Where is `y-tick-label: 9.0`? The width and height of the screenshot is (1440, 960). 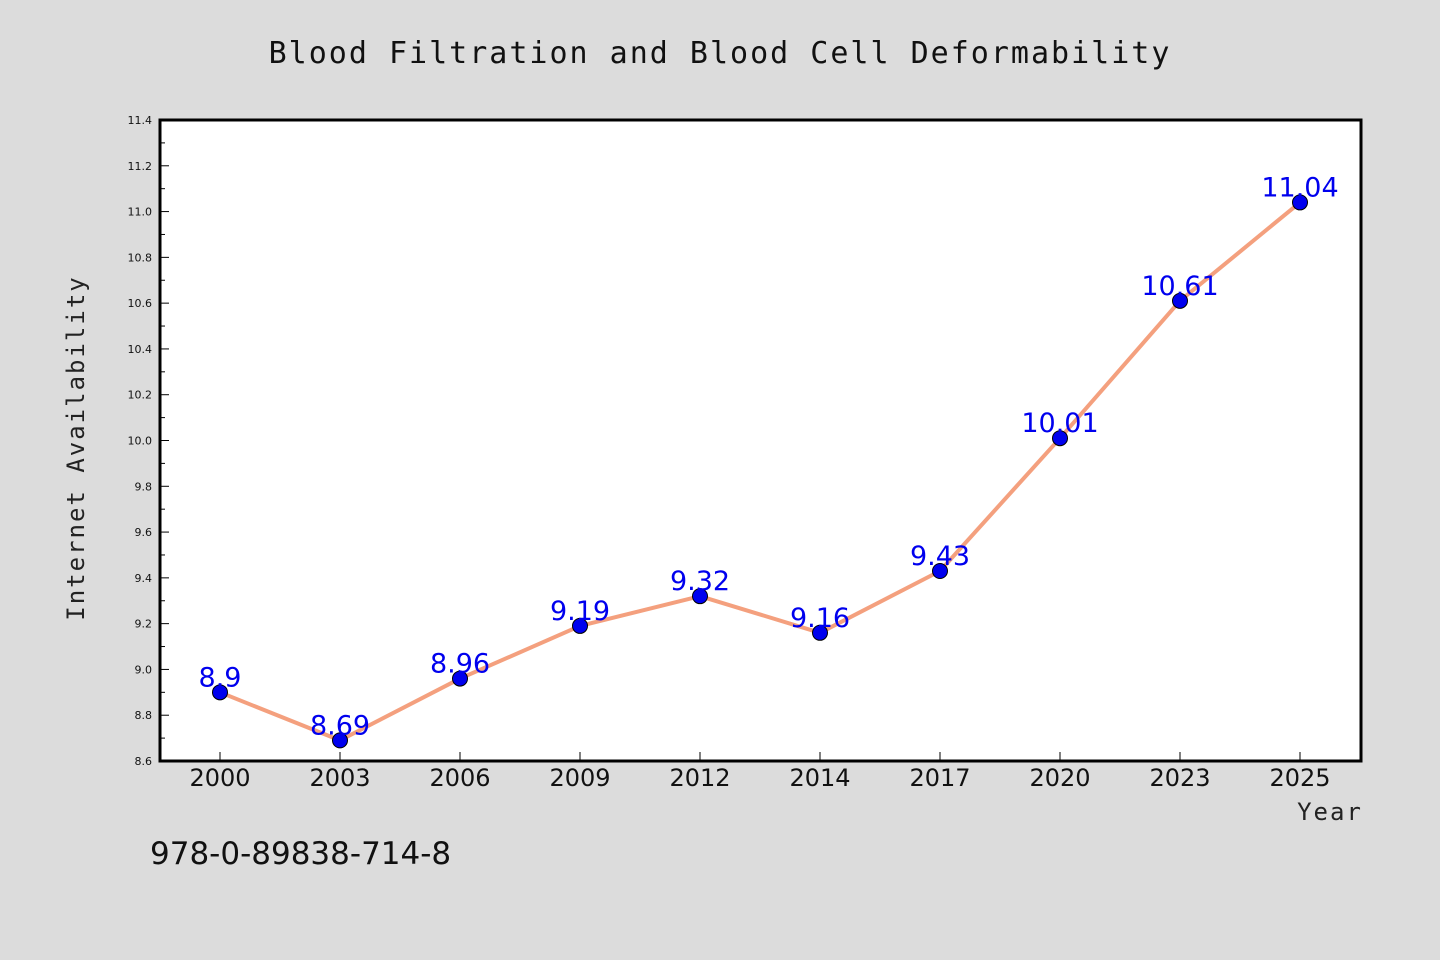
y-tick-label: 9.0 is located at coordinates (144, 669).